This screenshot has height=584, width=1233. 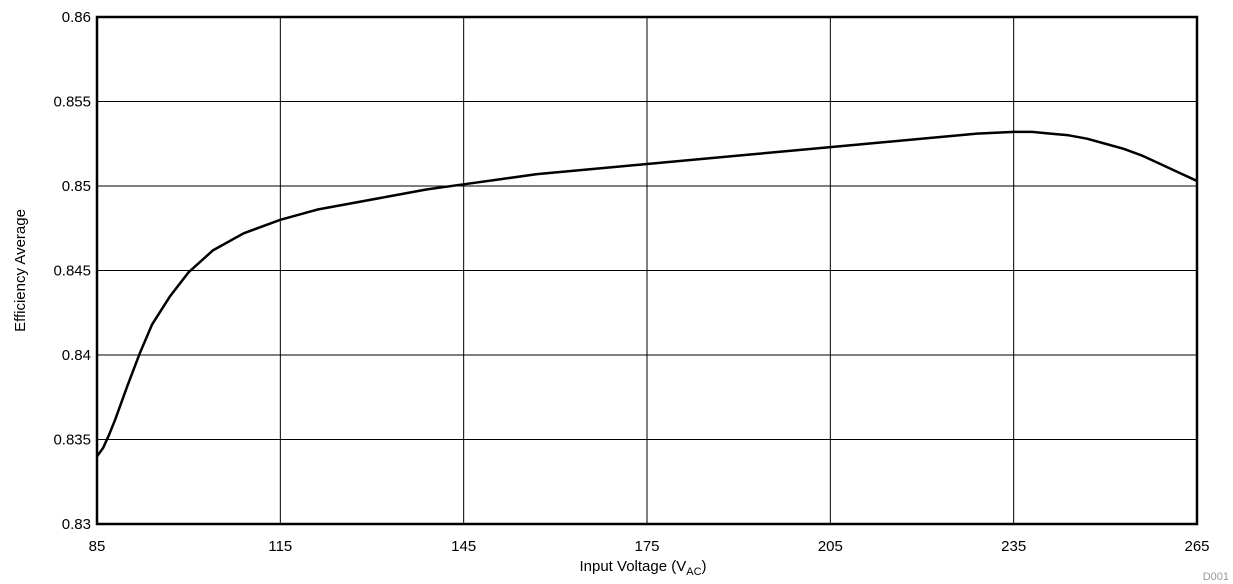 I want to click on x-tick-label: 235, so click(x=1013, y=546).